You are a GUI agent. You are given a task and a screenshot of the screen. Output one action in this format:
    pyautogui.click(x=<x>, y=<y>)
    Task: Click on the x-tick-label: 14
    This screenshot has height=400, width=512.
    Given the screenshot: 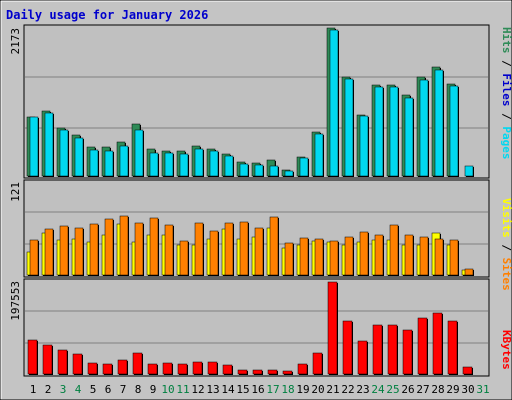 What is the action you would take?
    pyautogui.click(x=228, y=389)
    